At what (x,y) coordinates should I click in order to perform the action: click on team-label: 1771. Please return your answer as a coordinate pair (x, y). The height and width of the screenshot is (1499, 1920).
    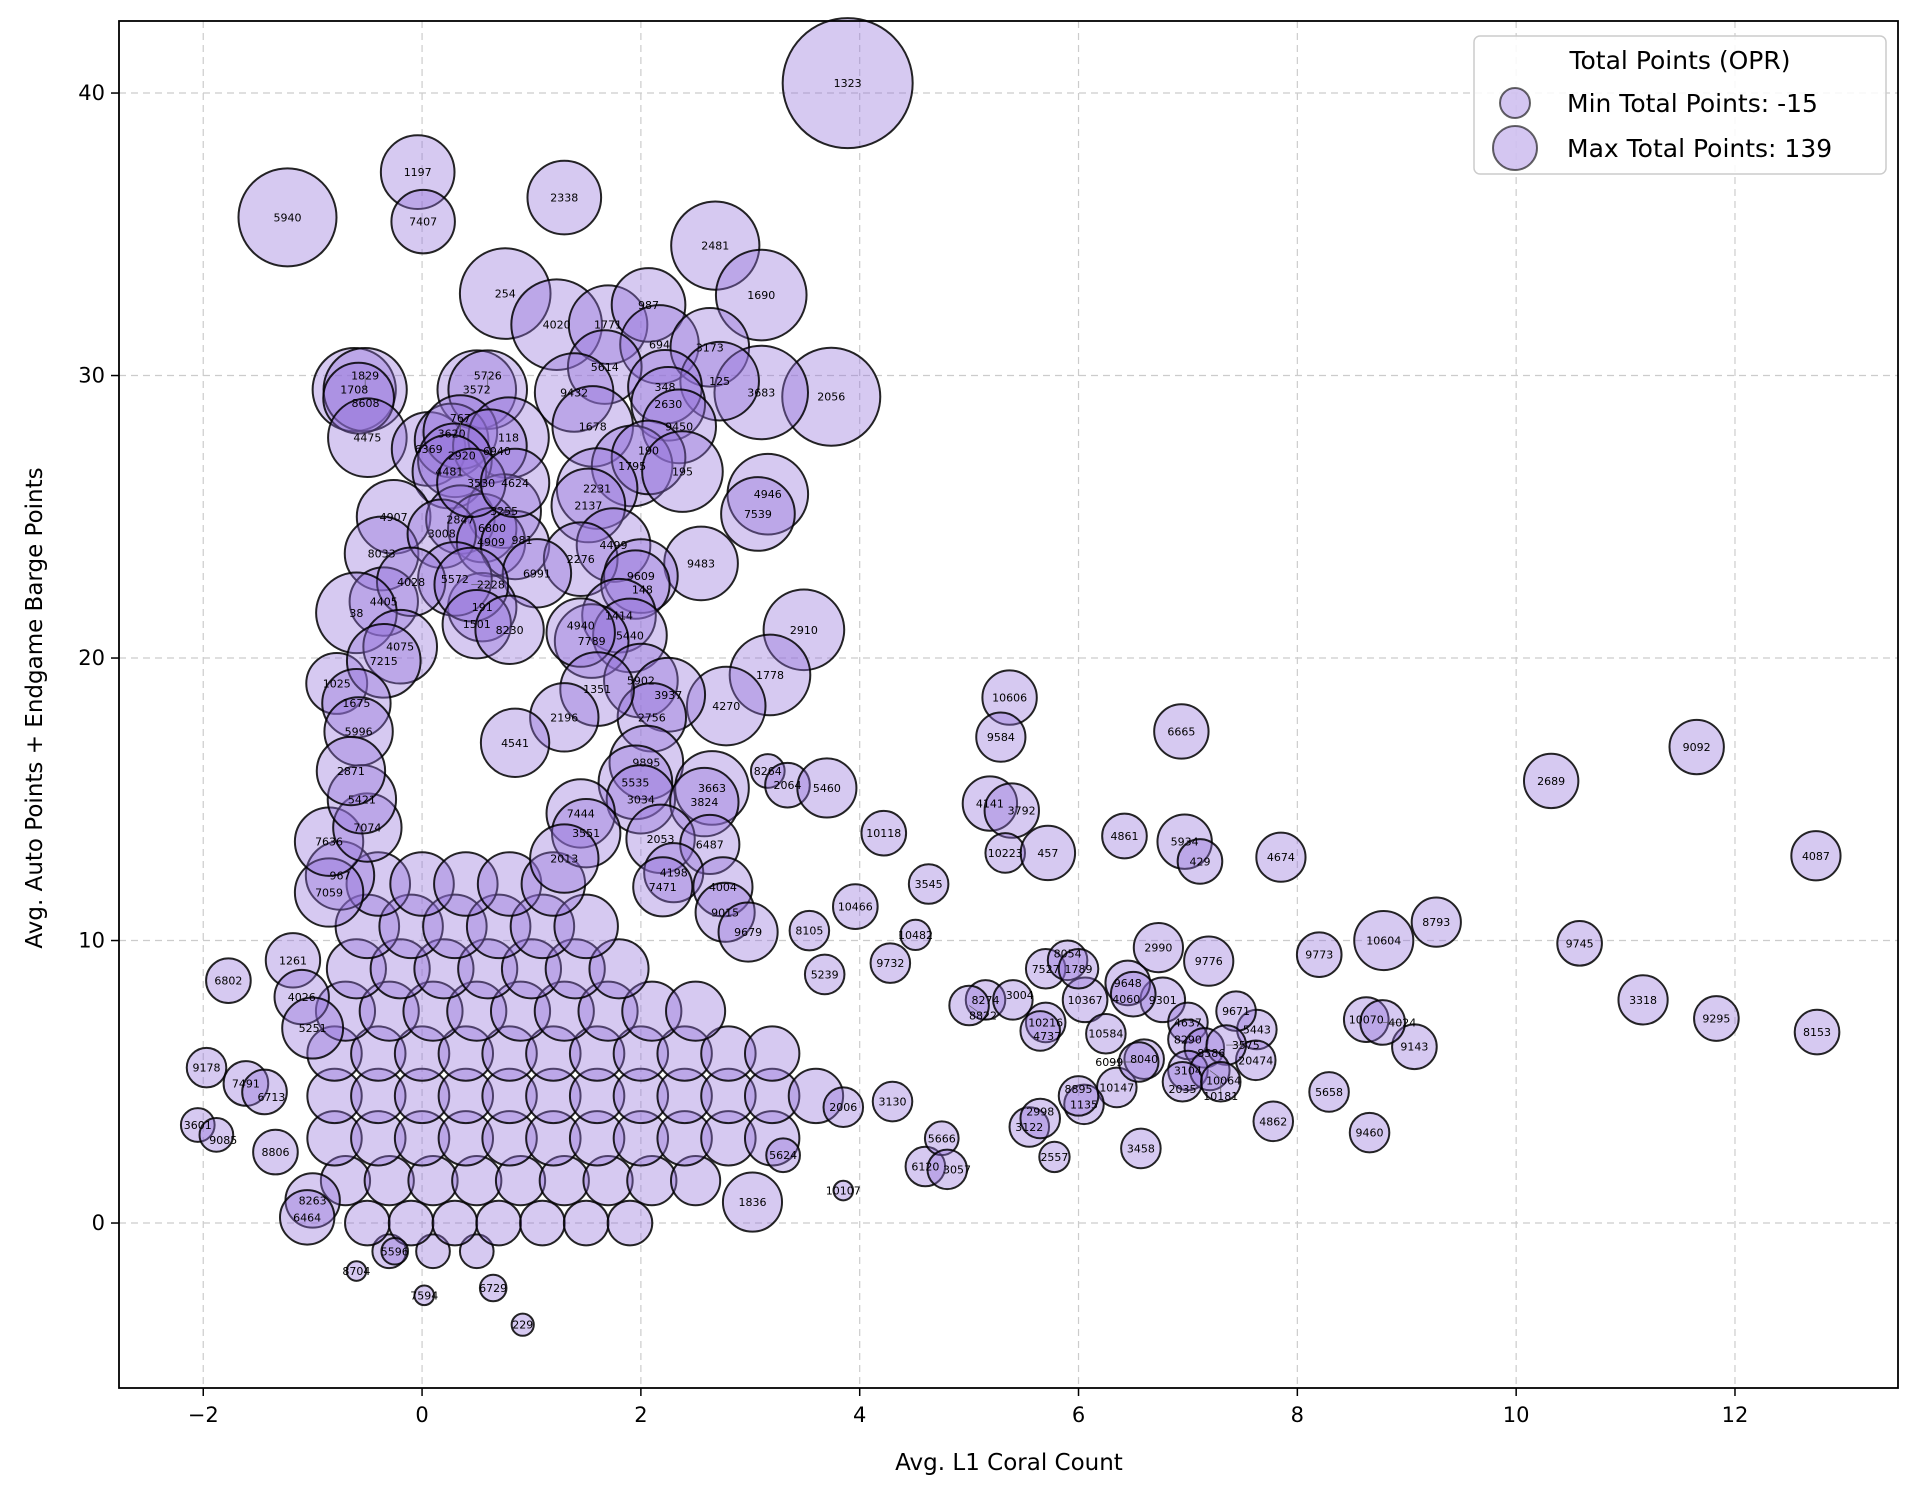
    Looking at the image, I should click on (608, 325).